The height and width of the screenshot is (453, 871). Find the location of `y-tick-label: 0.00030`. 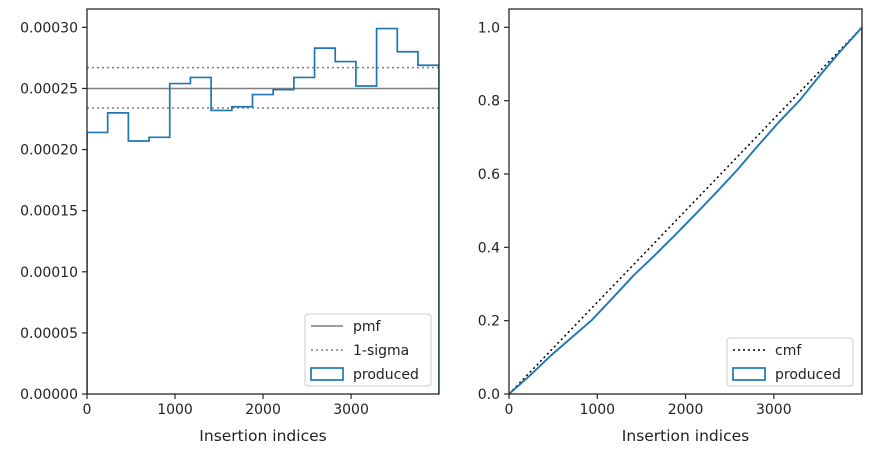

y-tick-label: 0.00030 is located at coordinates (49, 28).